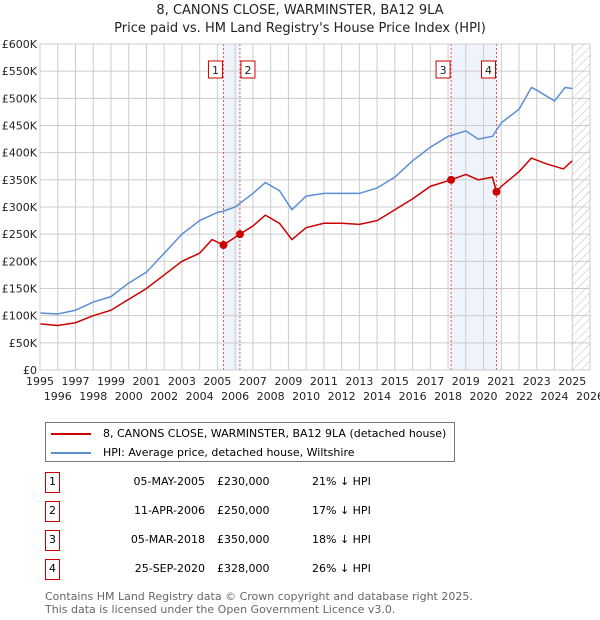 Image resolution: width=600 pixels, height=620 pixels. Describe the element at coordinates (200, 396) in the screenshot. I see `x-tick-label: 2004` at that location.